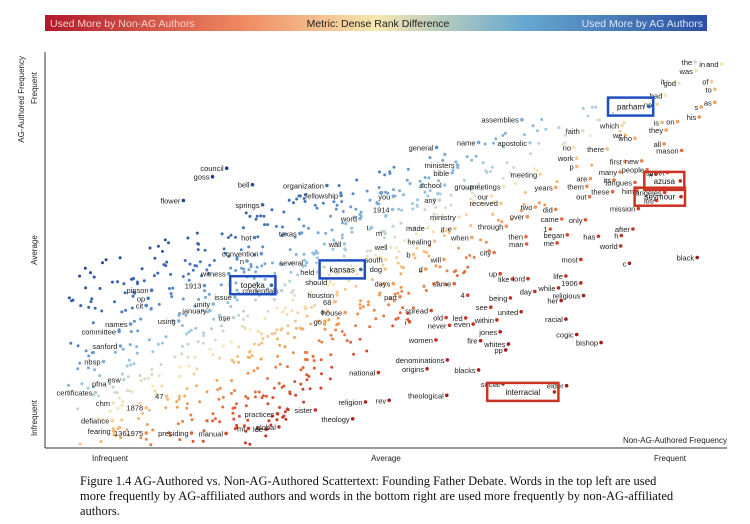 The image size is (750, 524). What do you see at coordinates (419, 241) in the screenshot?
I see `term-label: healing` at bounding box center [419, 241].